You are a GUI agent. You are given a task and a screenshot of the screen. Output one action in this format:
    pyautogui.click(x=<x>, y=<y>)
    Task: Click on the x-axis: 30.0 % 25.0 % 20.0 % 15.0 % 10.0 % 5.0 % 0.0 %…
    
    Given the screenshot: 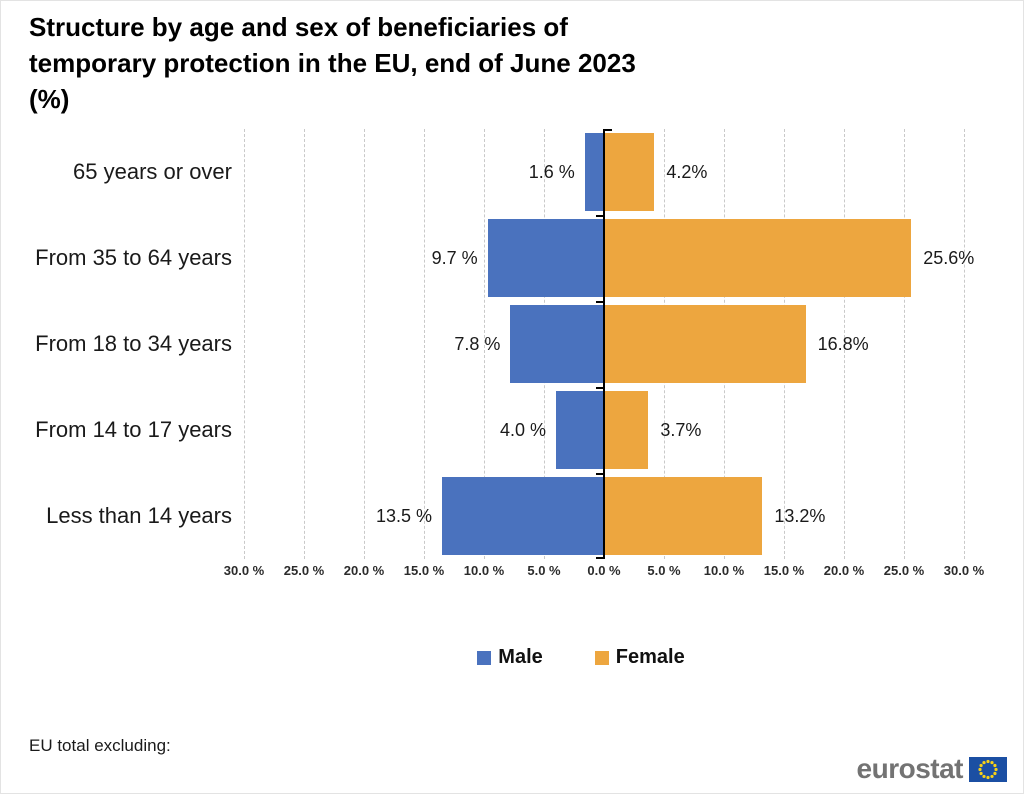 What is the action you would take?
    pyautogui.click(x=604, y=573)
    